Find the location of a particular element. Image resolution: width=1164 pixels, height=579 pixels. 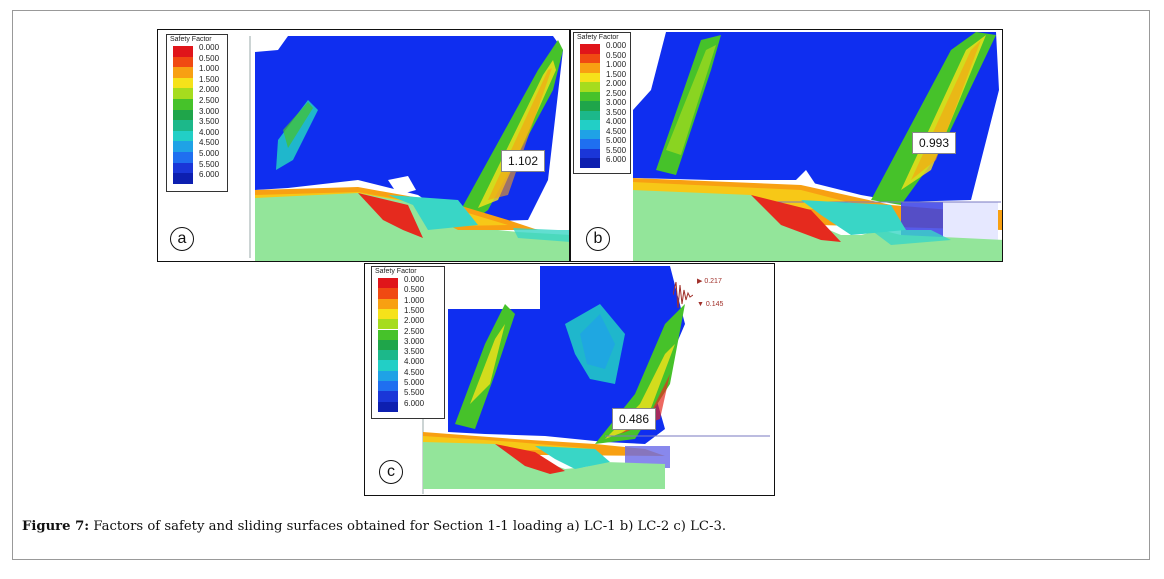

panel-b-plot is located at coordinates (786, 145).